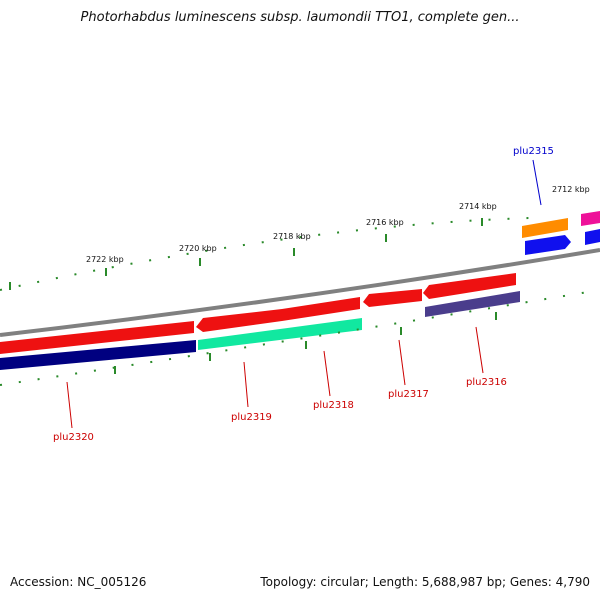  I want to click on gene-label-plu2315: plu2315, so click(533, 151).